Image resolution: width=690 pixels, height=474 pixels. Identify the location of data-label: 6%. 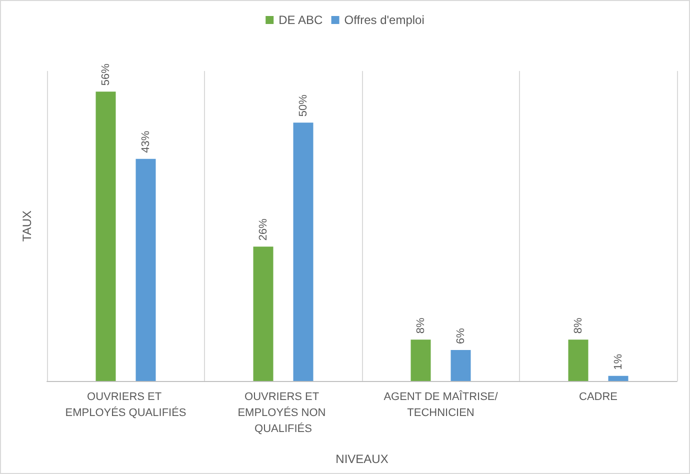
(460, 336).